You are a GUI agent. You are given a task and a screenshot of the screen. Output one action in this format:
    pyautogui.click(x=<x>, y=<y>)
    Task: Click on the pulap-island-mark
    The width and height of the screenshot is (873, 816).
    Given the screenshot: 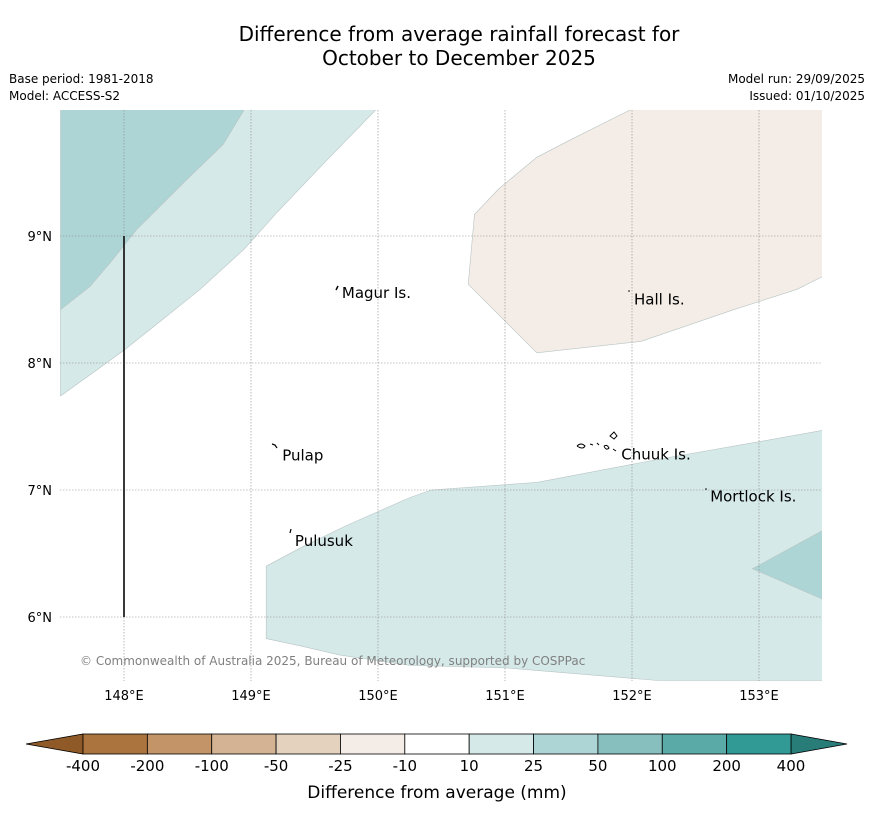 What is the action you would take?
    pyautogui.click(x=274, y=446)
    